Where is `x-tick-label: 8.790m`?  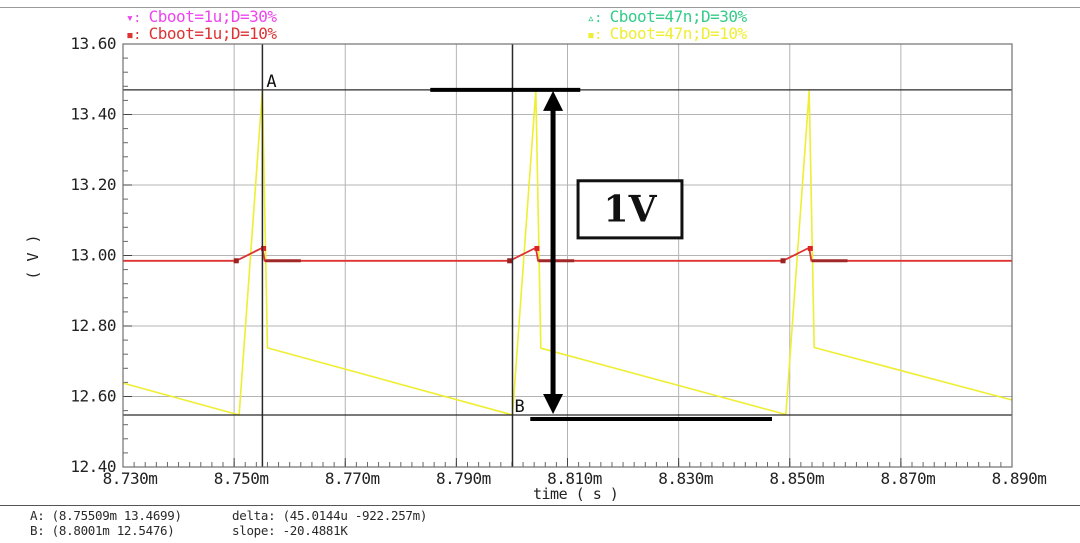 x-tick-label: 8.790m is located at coordinates (463, 478).